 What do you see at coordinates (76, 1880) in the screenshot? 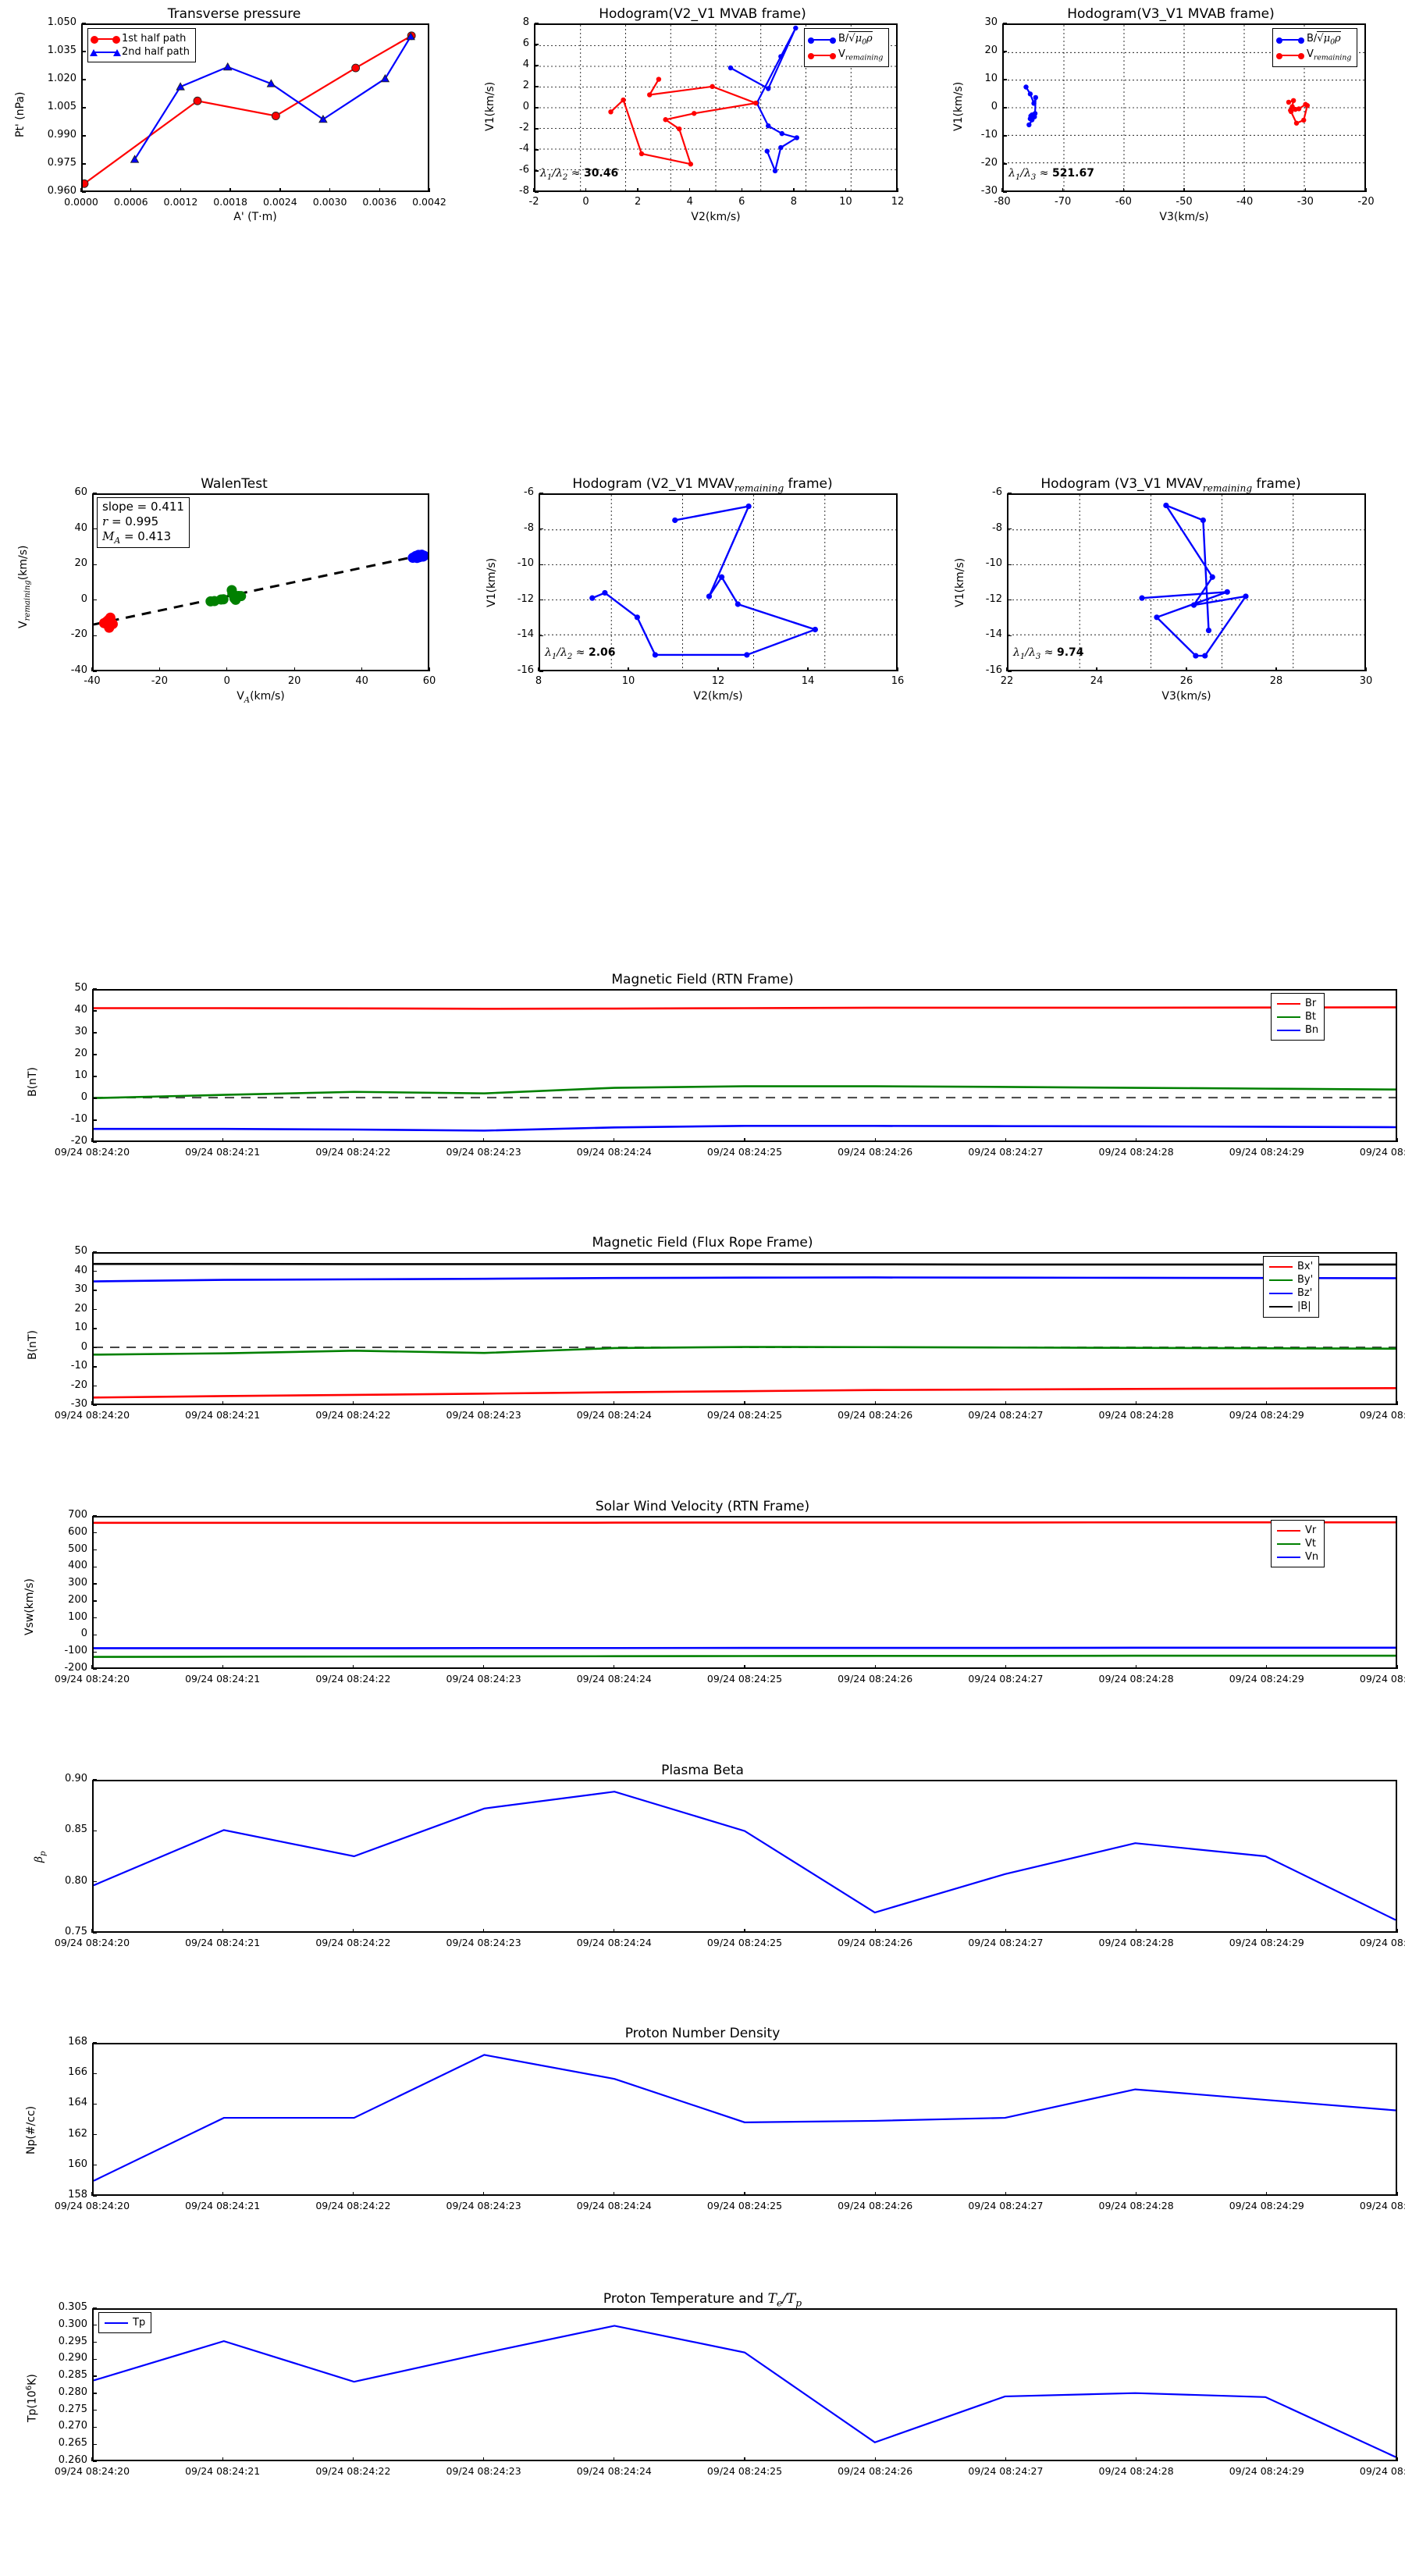
I see `y-tick-label: 0.80` at bounding box center [76, 1880].